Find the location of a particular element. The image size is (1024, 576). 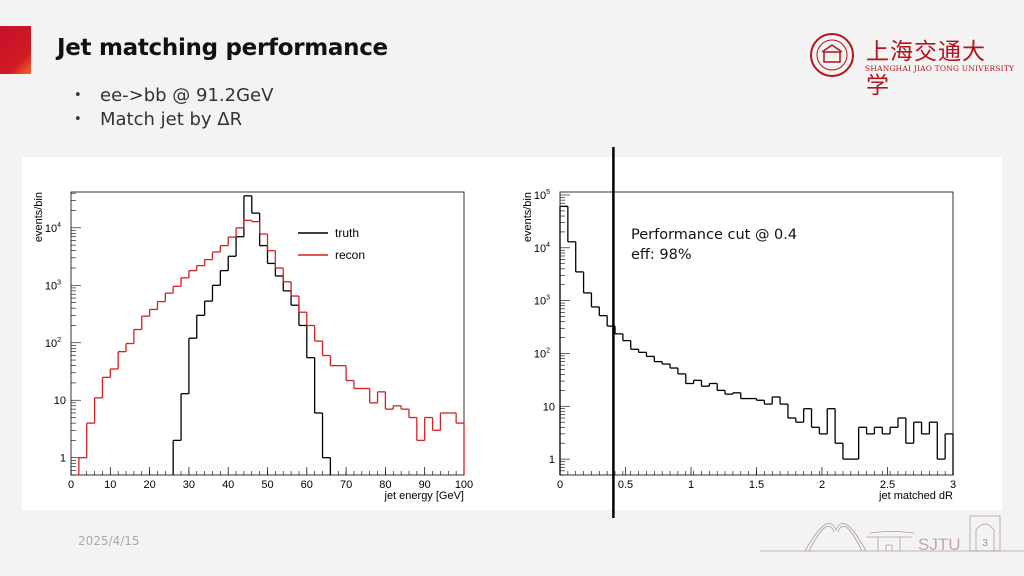

slide-title: Jet matching performance is located at coordinates (222, 48).